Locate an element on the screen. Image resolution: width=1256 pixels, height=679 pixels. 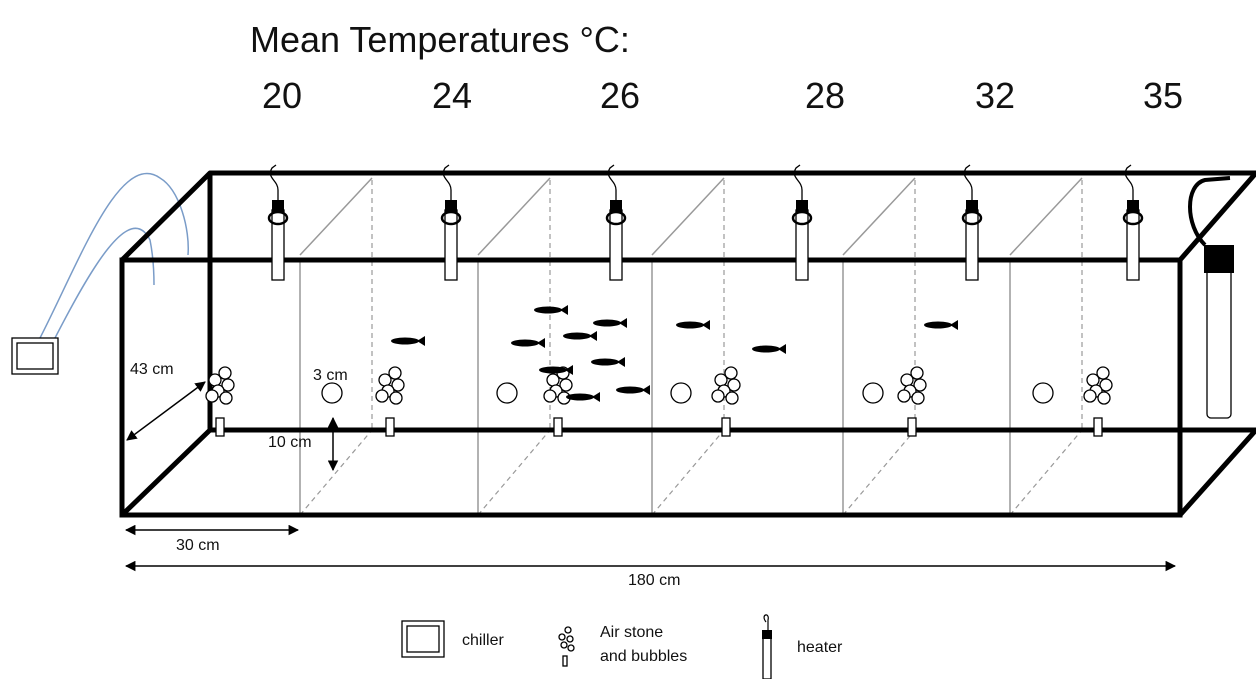
legend: chiller Air stone and bubbles heater is located at coordinates (622, 646).